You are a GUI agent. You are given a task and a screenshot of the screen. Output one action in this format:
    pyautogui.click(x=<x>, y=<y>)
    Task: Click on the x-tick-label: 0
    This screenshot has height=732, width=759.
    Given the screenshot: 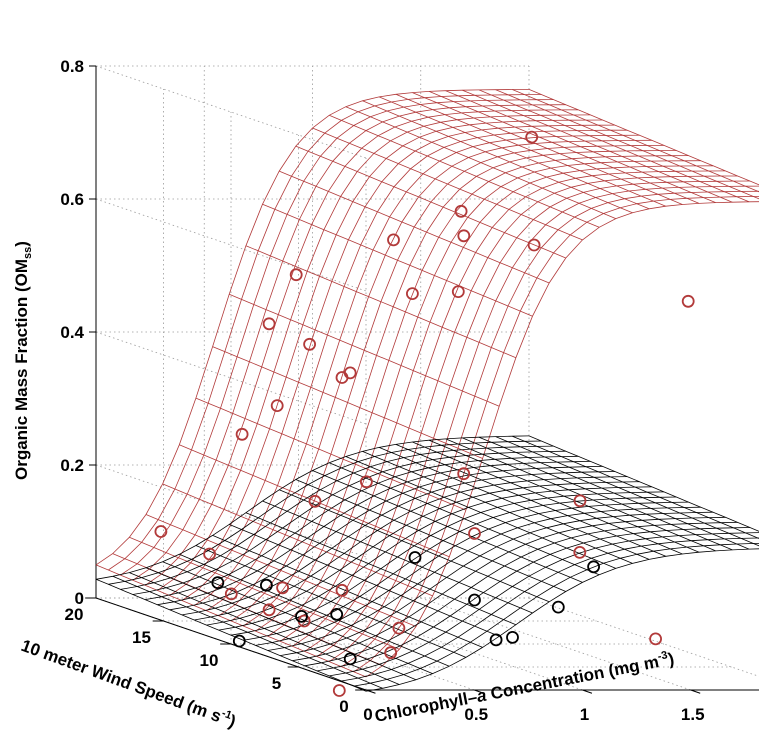 What is the action you would take?
    pyautogui.click(x=367, y=714)
    